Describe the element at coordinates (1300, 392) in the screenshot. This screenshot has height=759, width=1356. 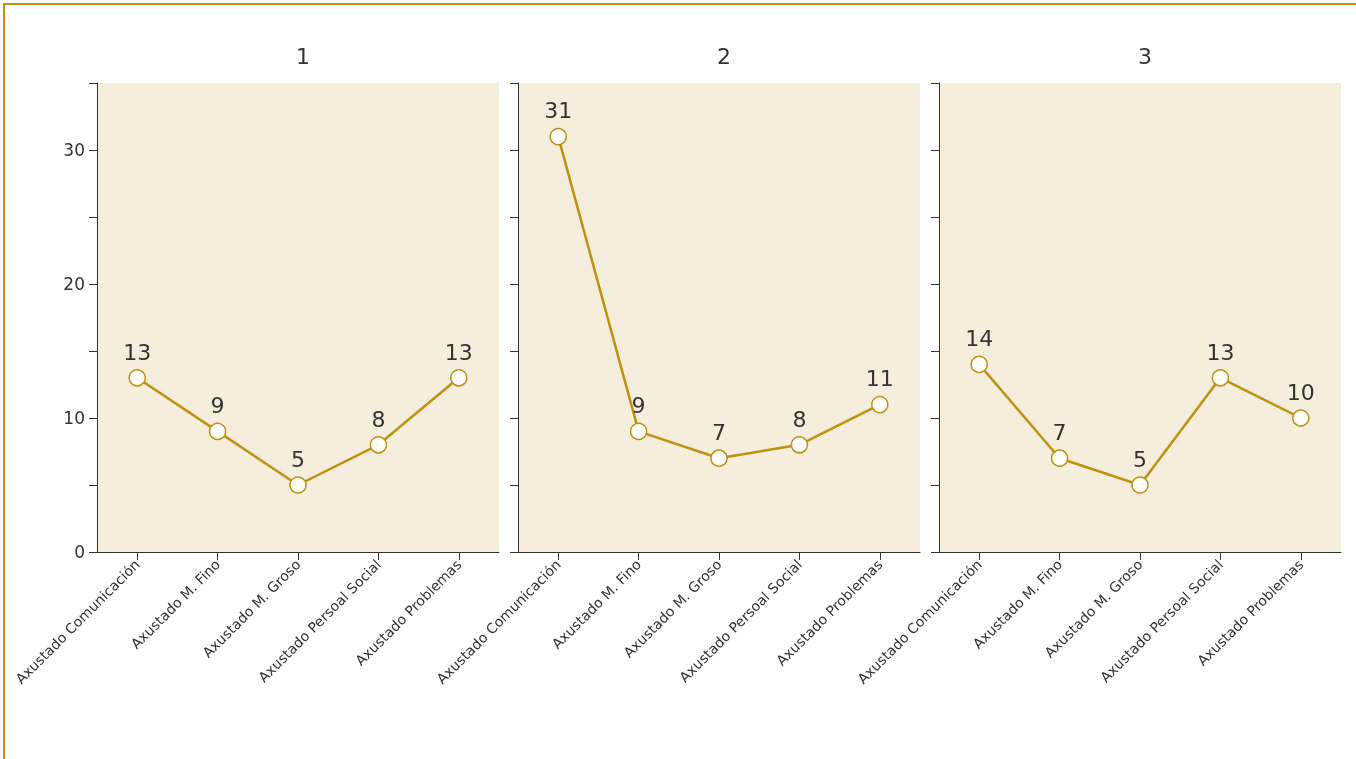
I see `data-label: 10` at that location.